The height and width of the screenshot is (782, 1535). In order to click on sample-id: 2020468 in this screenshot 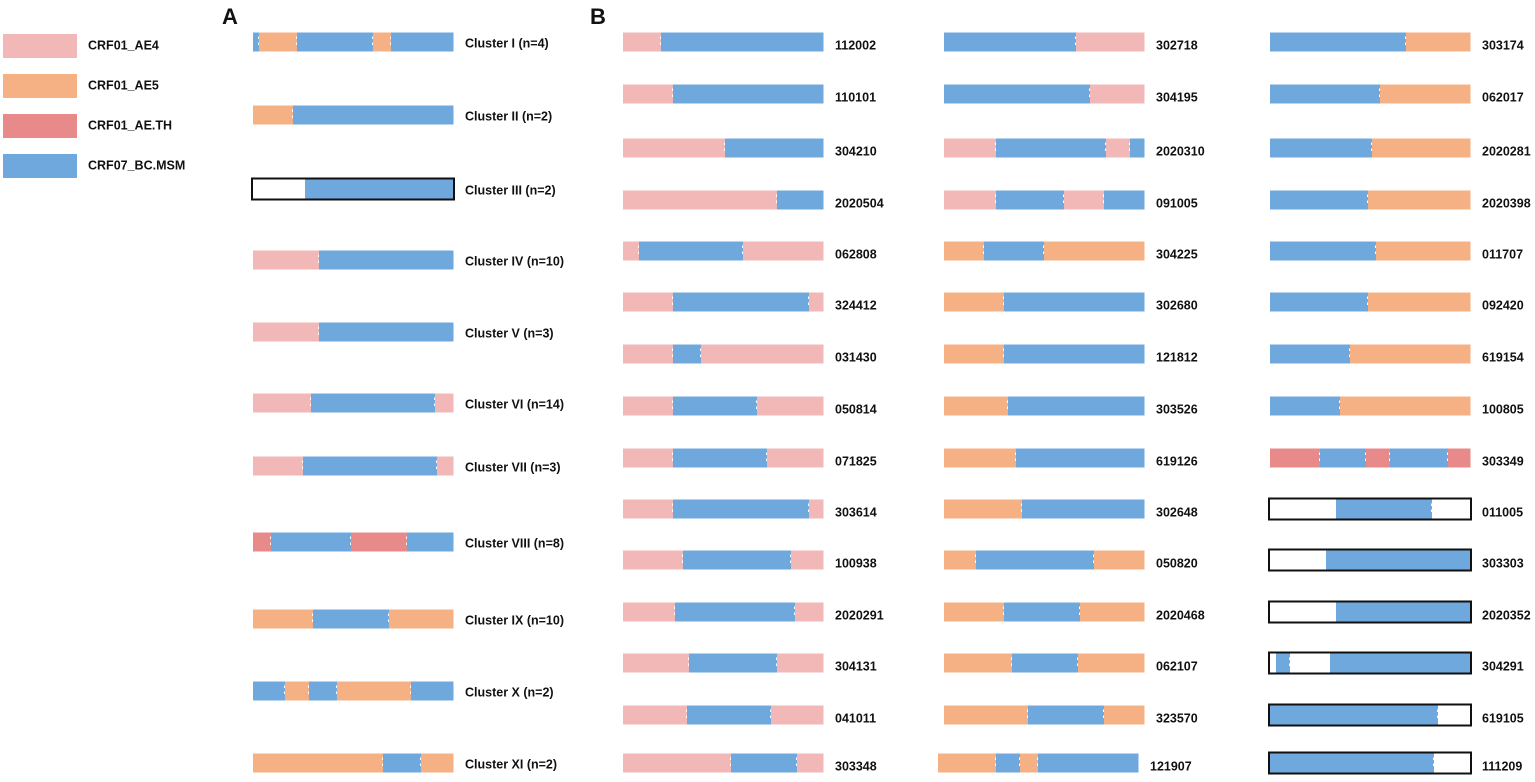, I will do `click(1180, 615)`.